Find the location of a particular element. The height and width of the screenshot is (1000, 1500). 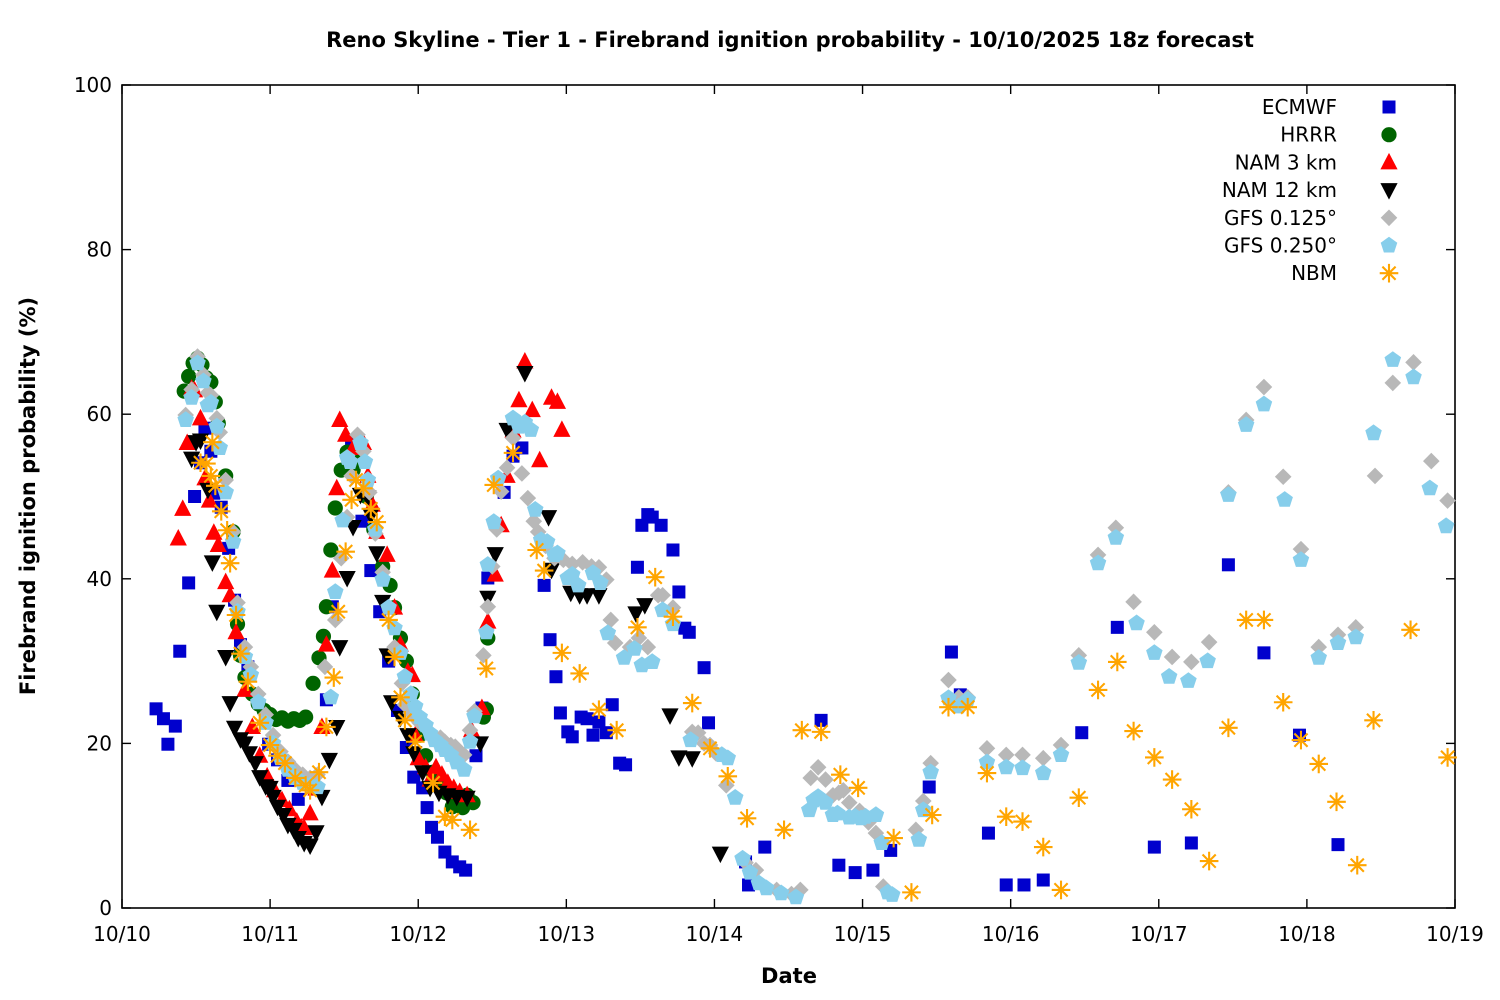

x-tick-label: 10/15 is located at coordinates (863, 934).